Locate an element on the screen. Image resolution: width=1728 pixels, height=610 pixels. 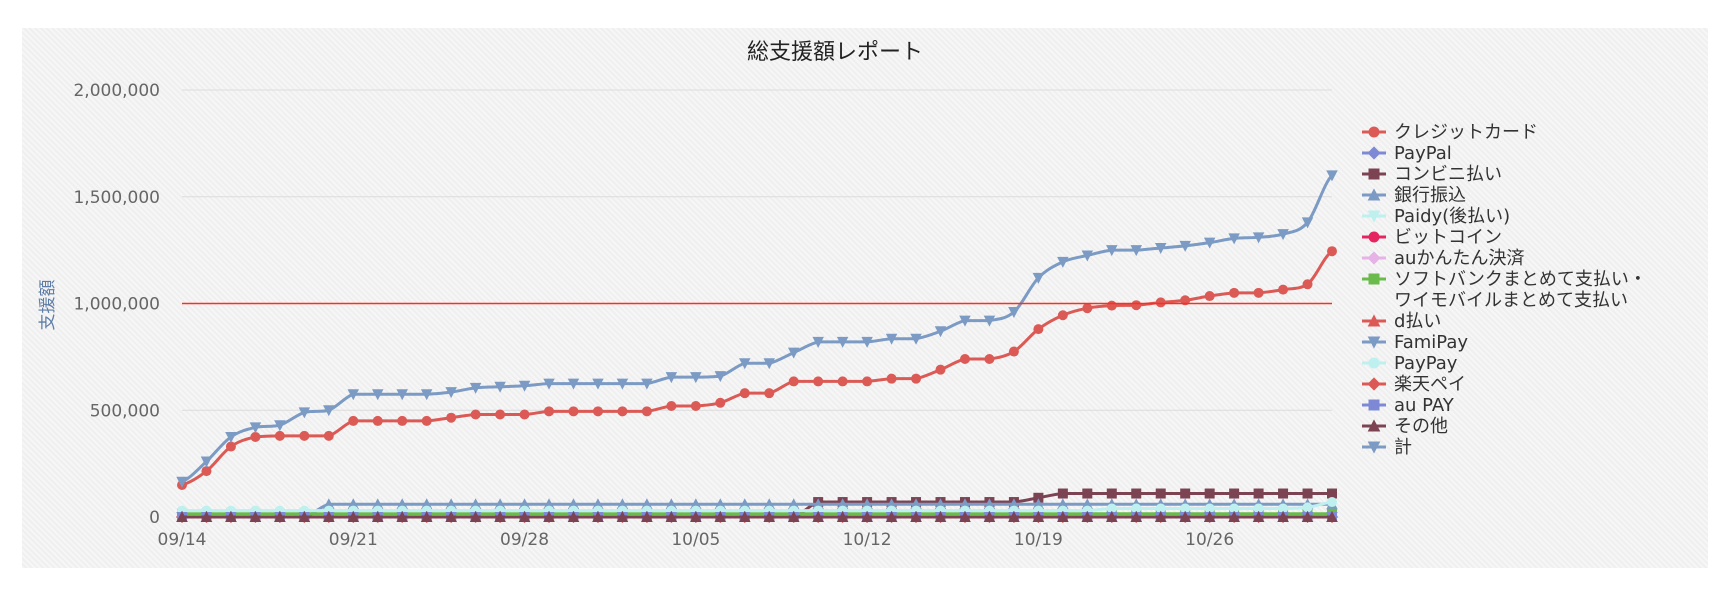
legend-item: 銀行振込 is located at coordinates (1414, 195).